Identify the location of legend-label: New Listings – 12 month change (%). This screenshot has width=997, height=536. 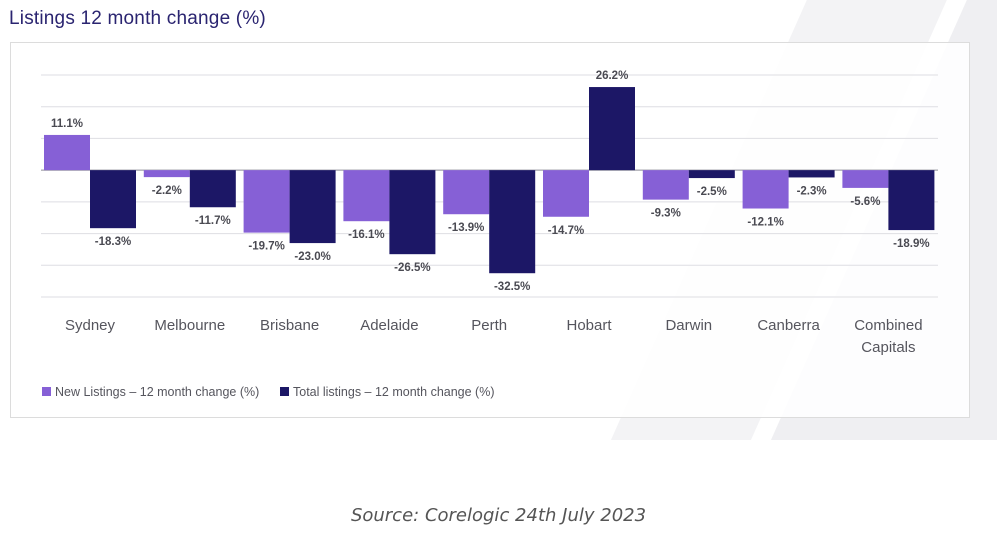
(157, 392).